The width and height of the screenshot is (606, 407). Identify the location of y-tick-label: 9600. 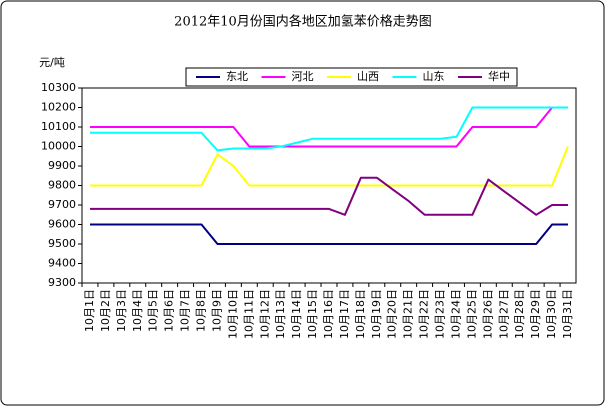
(62, 224).